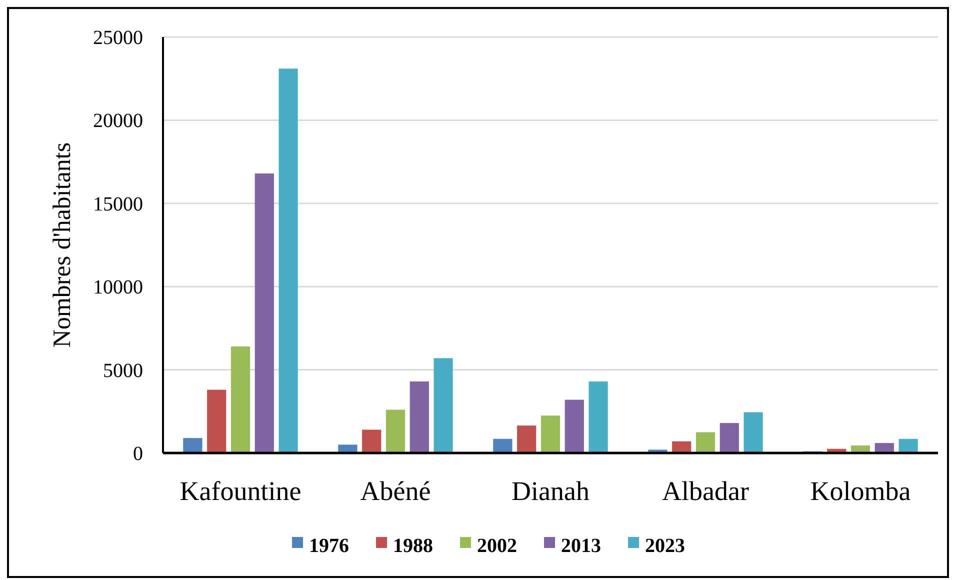 The height and width of the screenshot is (580, 955). What do you see at coordinates (497, 546) in the screenshot?
I see `legend-label: 2002` at bounding box center [497, 546].